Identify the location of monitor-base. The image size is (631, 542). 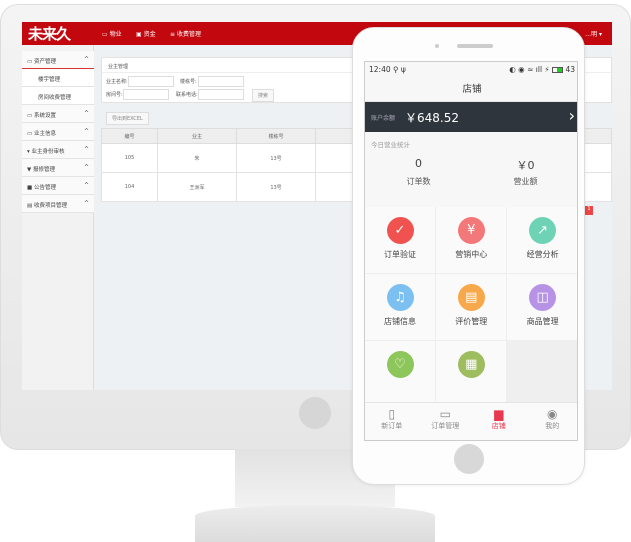
(315, 523).